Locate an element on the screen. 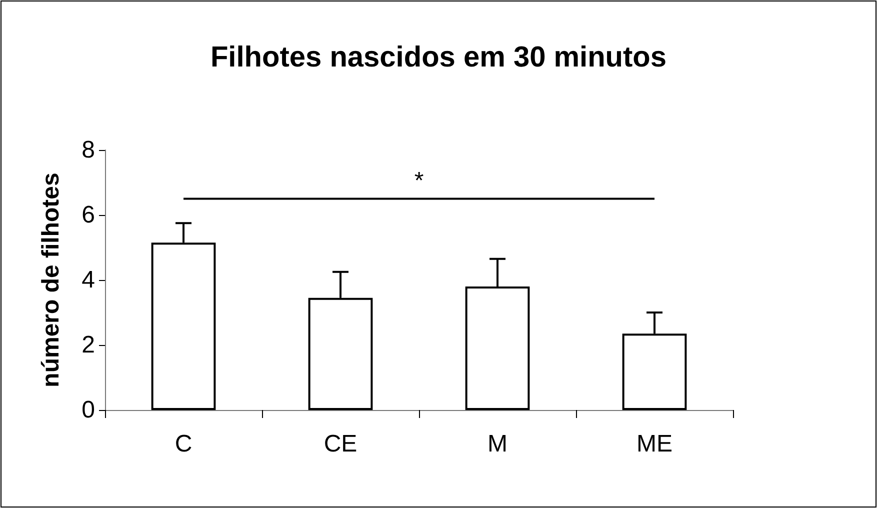 Image resolution: width=877 pixels, height=508 pixels. y-tick-label: 8 is located at coordinates (88, 150).